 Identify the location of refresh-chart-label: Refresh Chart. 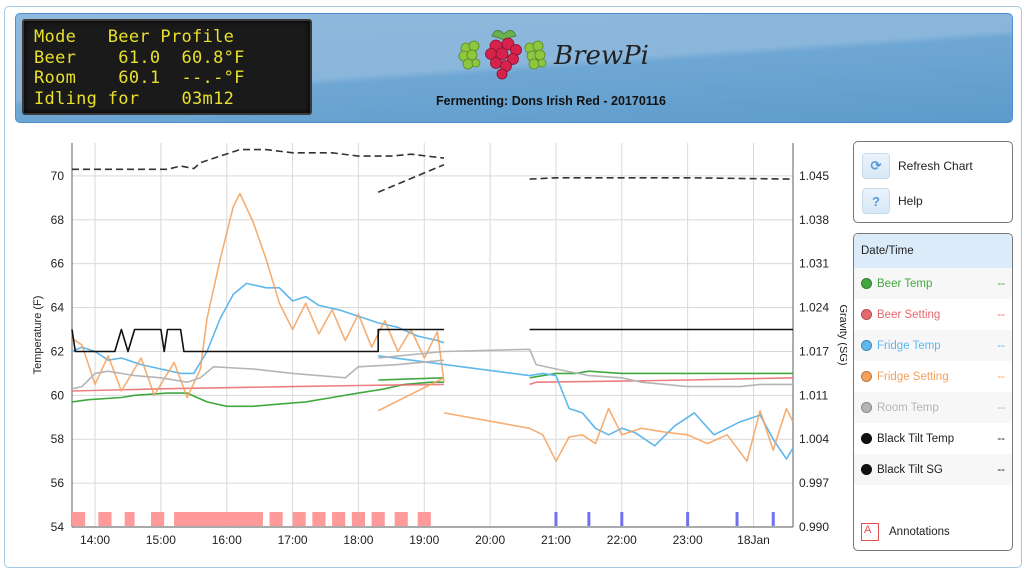
(935, 166).